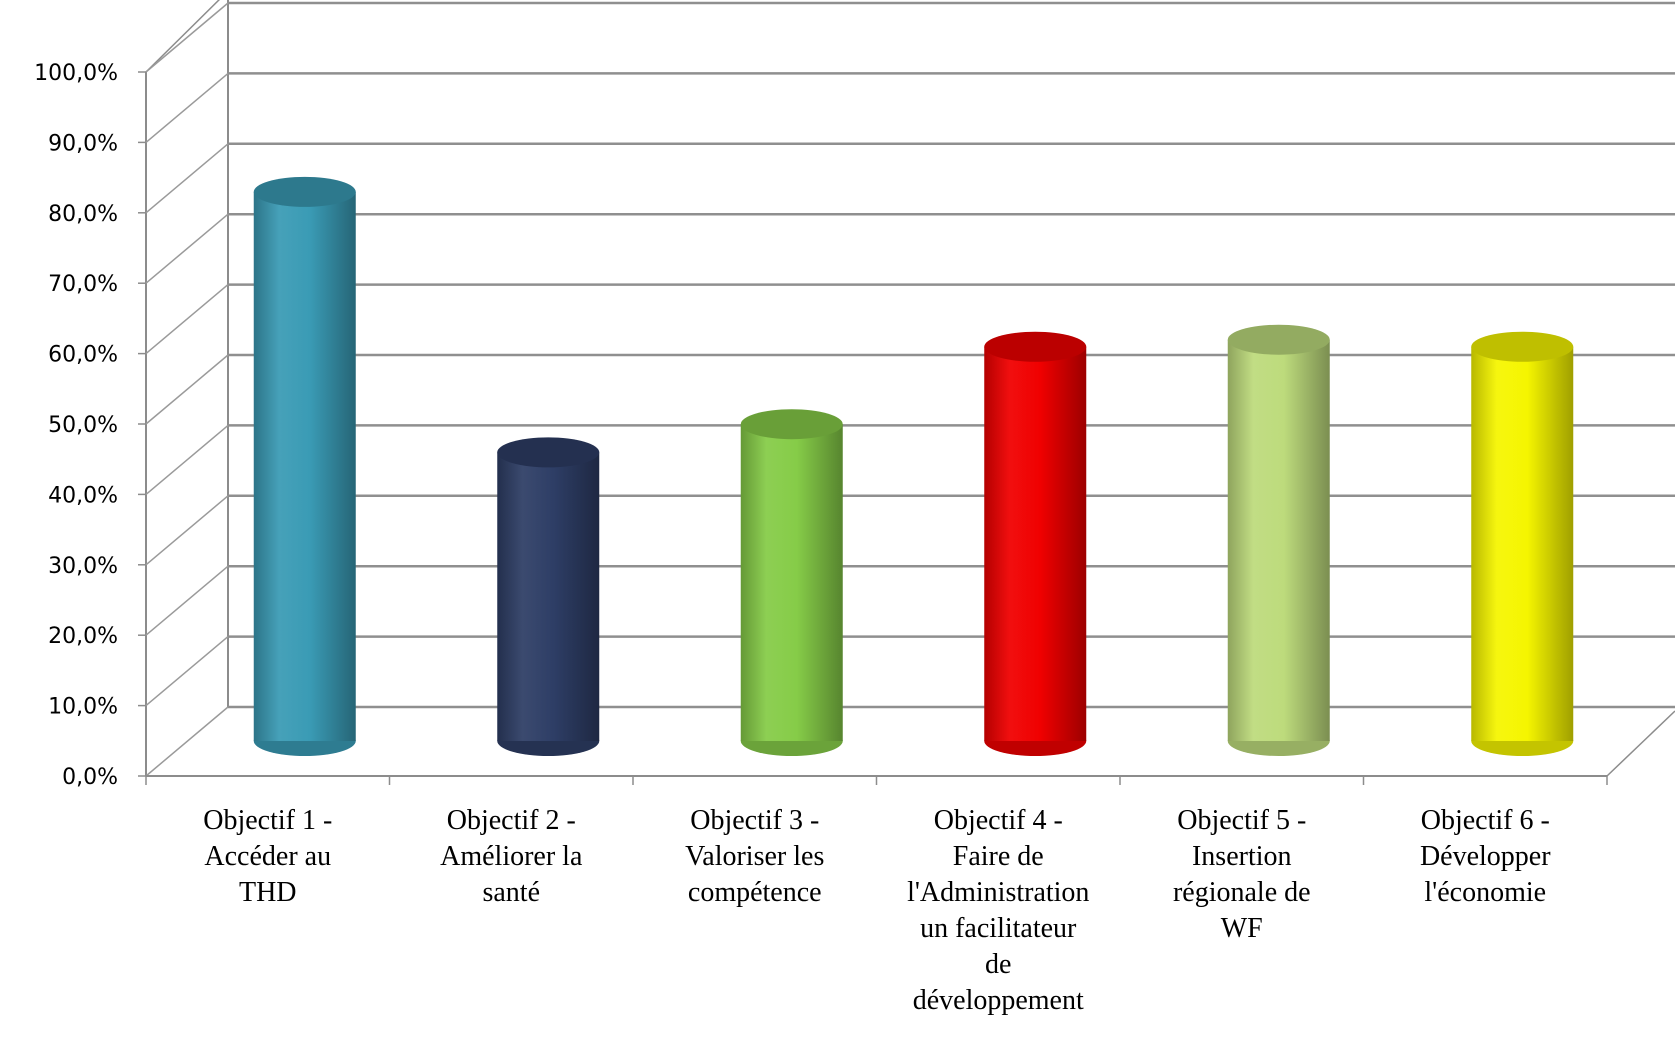 Image resolution: width=1675 pixels, height=1038 pixels. I want to click on y-tick-label: 20,0%, so click(83, 636).